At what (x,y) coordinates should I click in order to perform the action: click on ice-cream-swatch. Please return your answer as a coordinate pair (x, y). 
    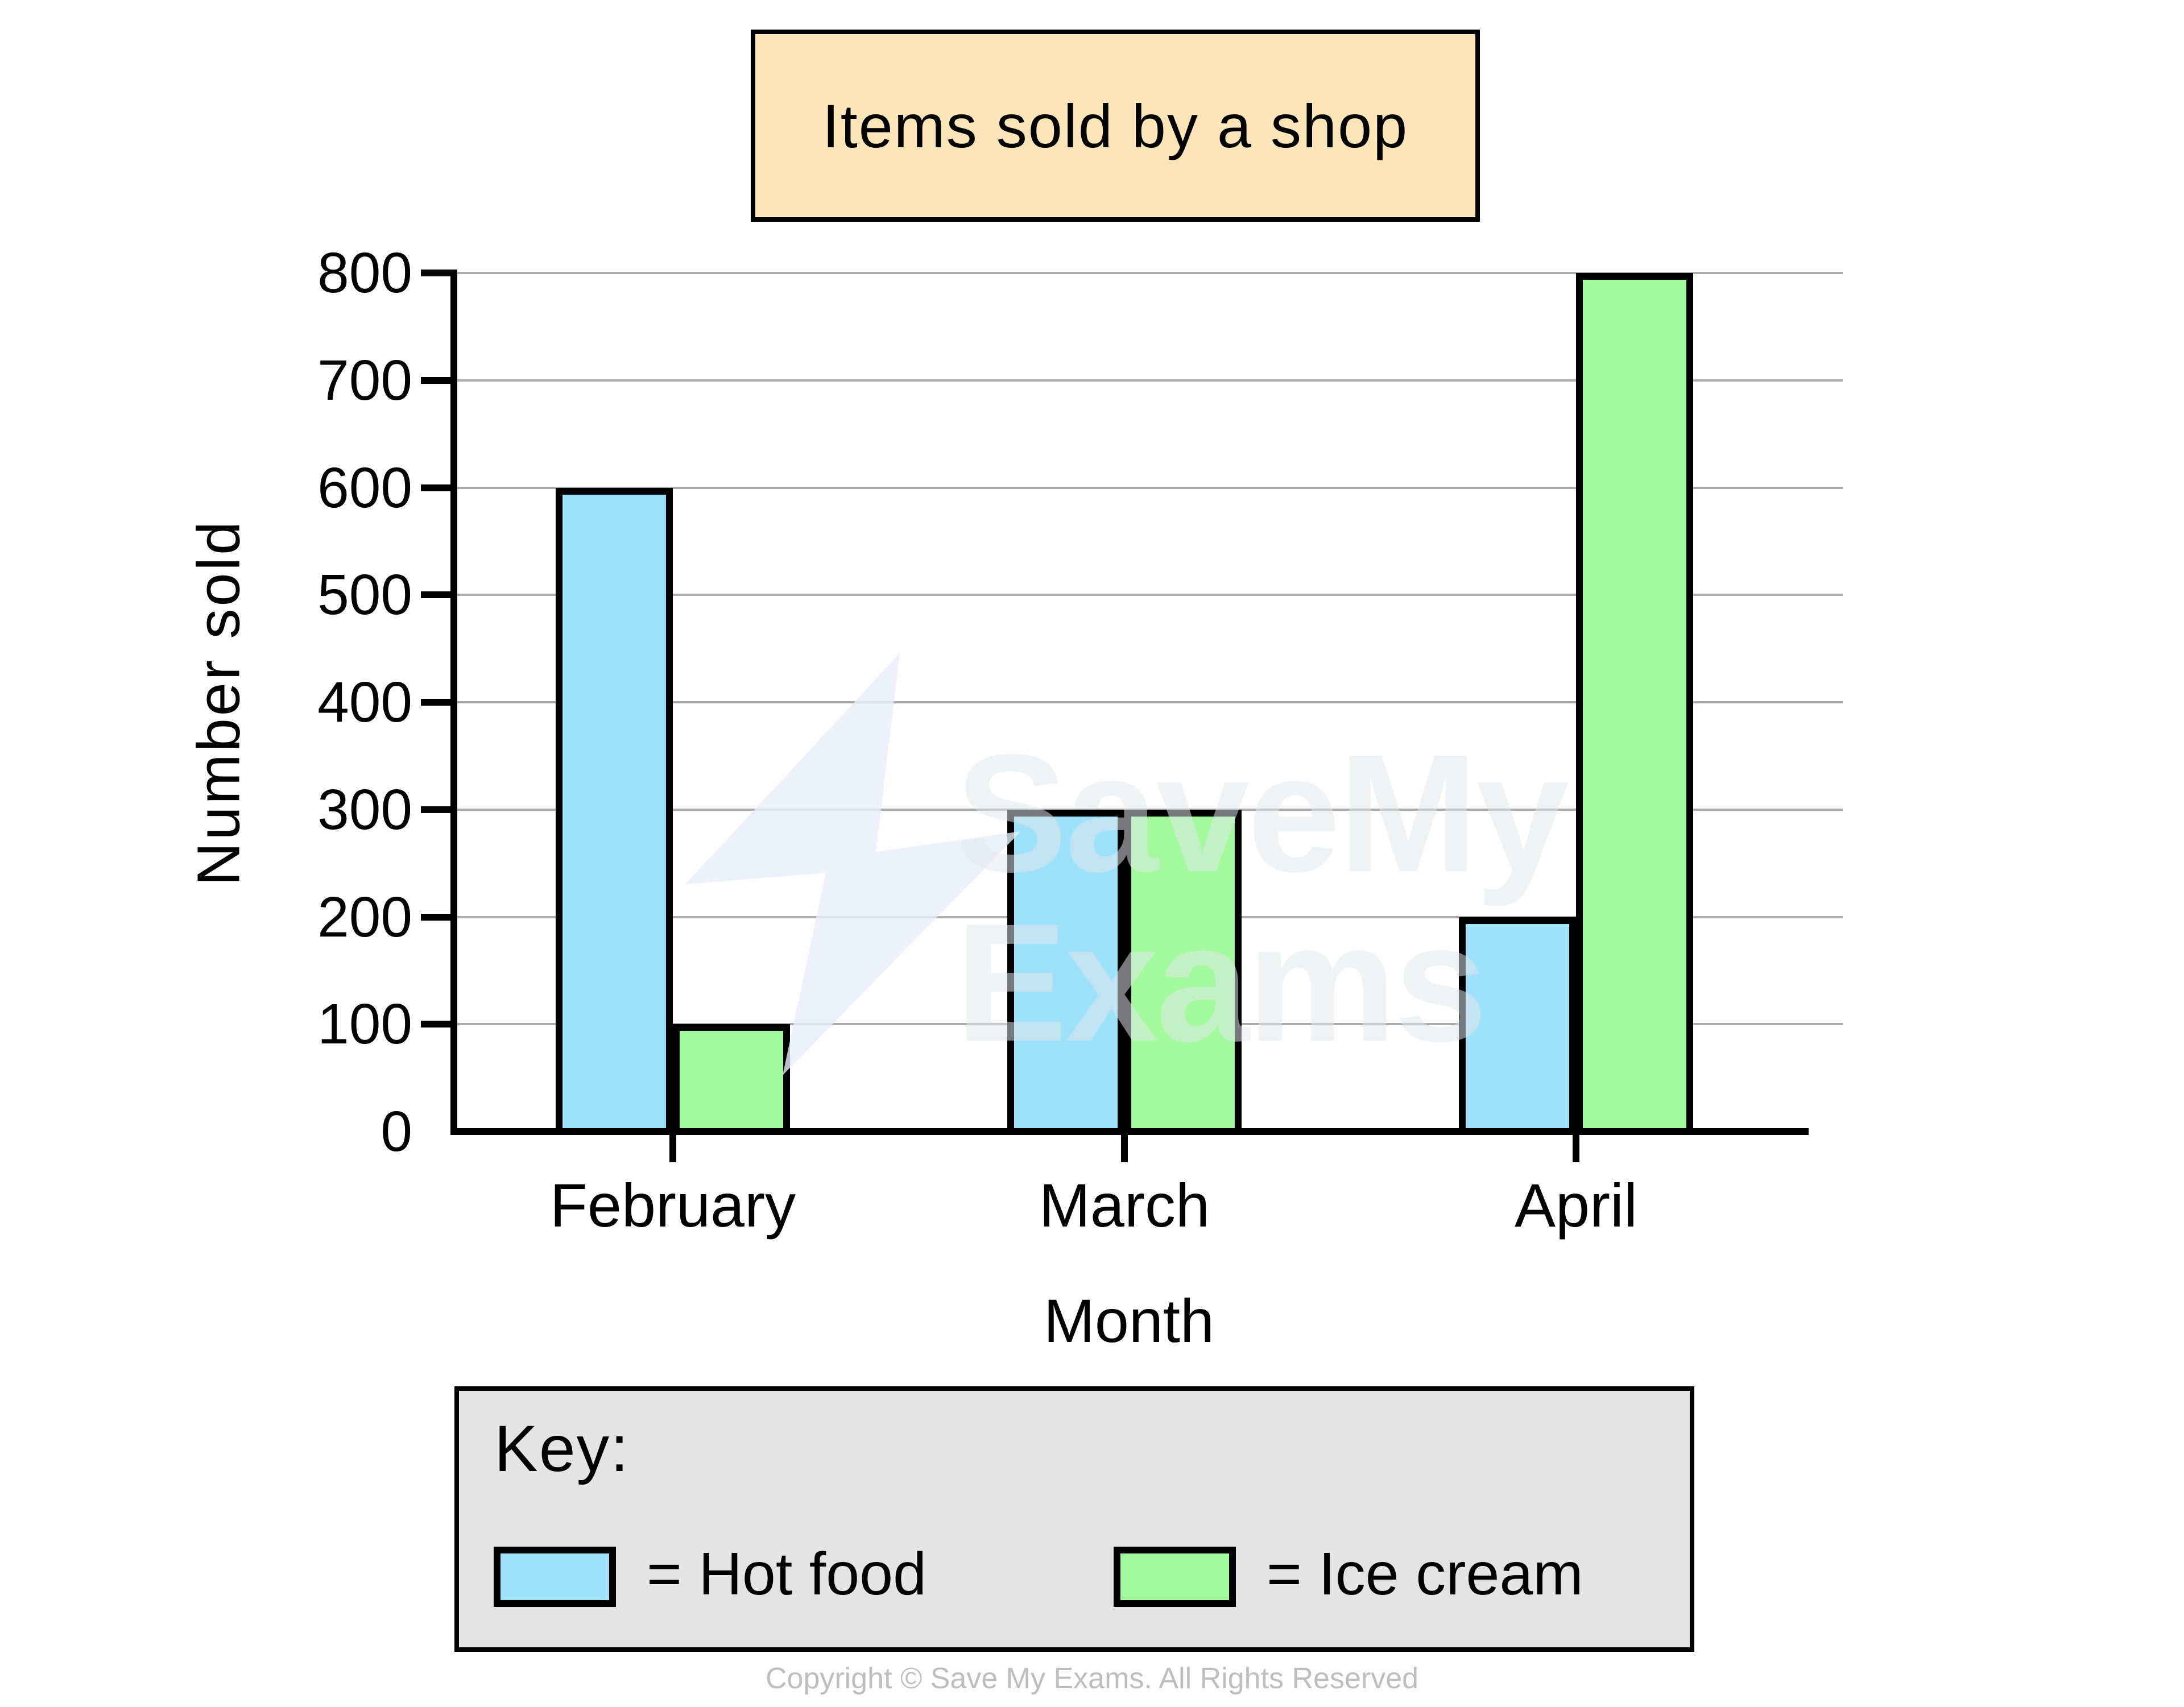
    Looking at the image, I should click on (1175, 1577).